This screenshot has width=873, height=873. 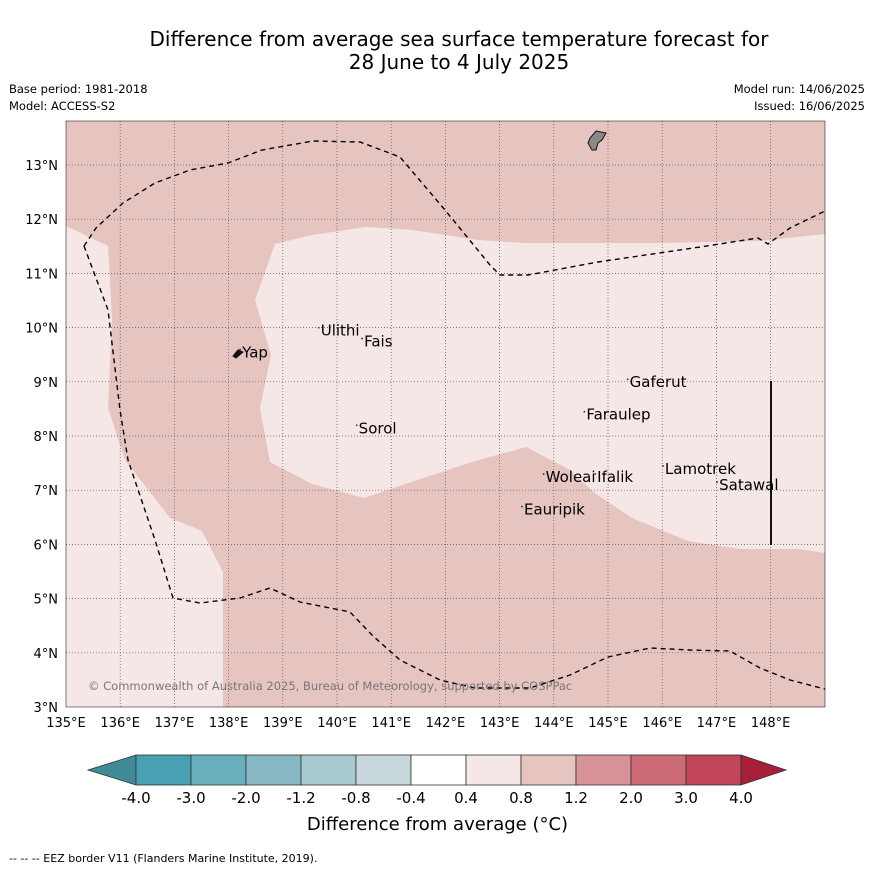 What do you see at coordinates (144, 466) in the screenshot?
I see `anomaly-region-low-west` at bounding box center [144, 466].